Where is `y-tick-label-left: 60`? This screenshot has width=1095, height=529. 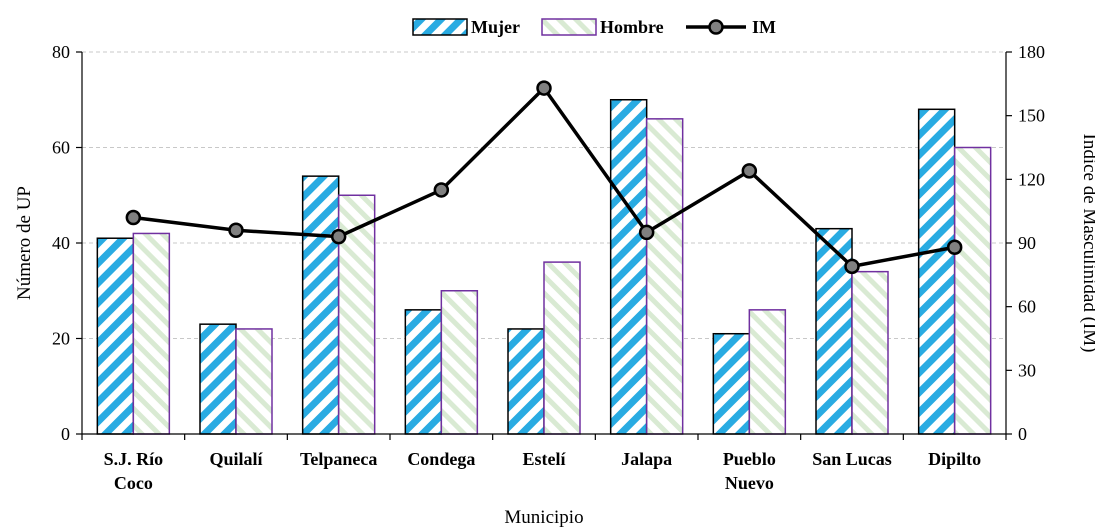 y-tick-label-left: 60 is located at coordinates (61, 148).